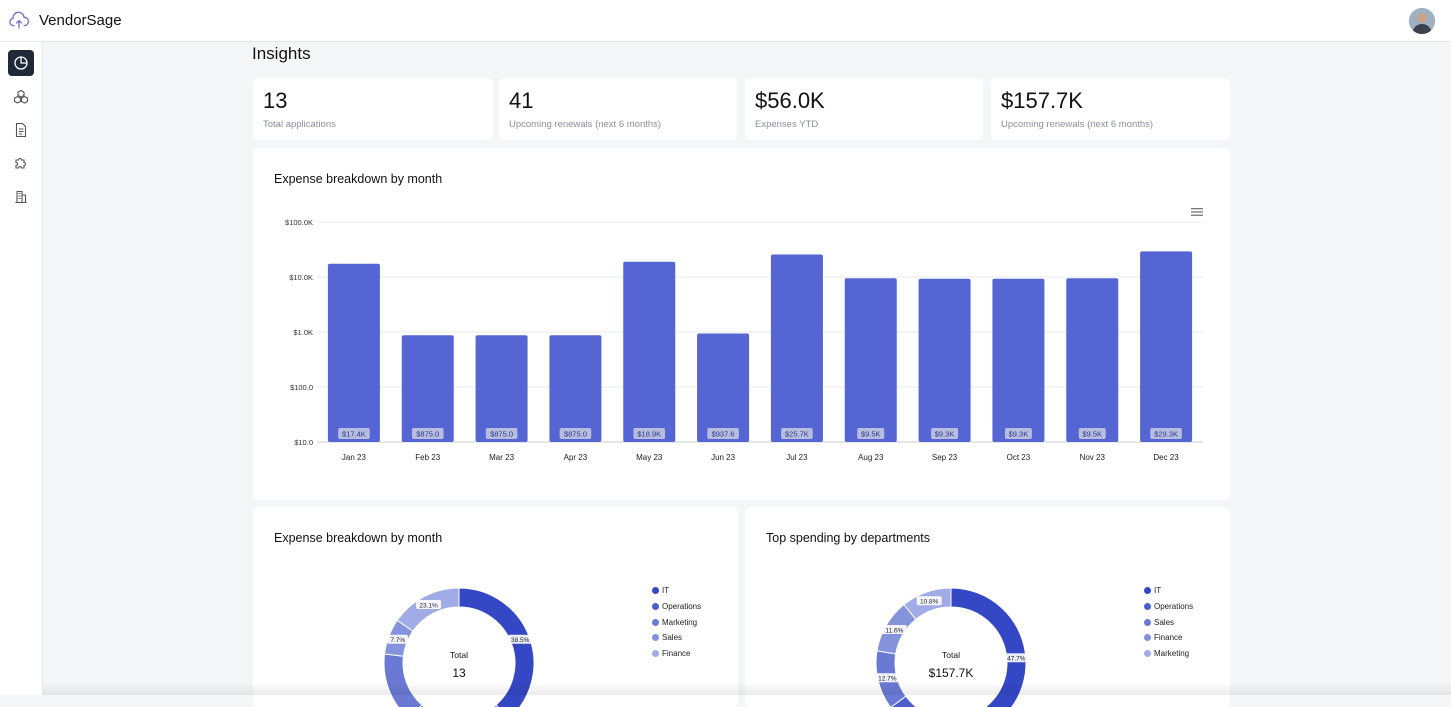 Image resolution: width=1451 pixels, height=707 pixels. What do you see at coordinates (521, 100) in the screenshot?
I see `stat-value: 41` at bounding box center [521, 100].